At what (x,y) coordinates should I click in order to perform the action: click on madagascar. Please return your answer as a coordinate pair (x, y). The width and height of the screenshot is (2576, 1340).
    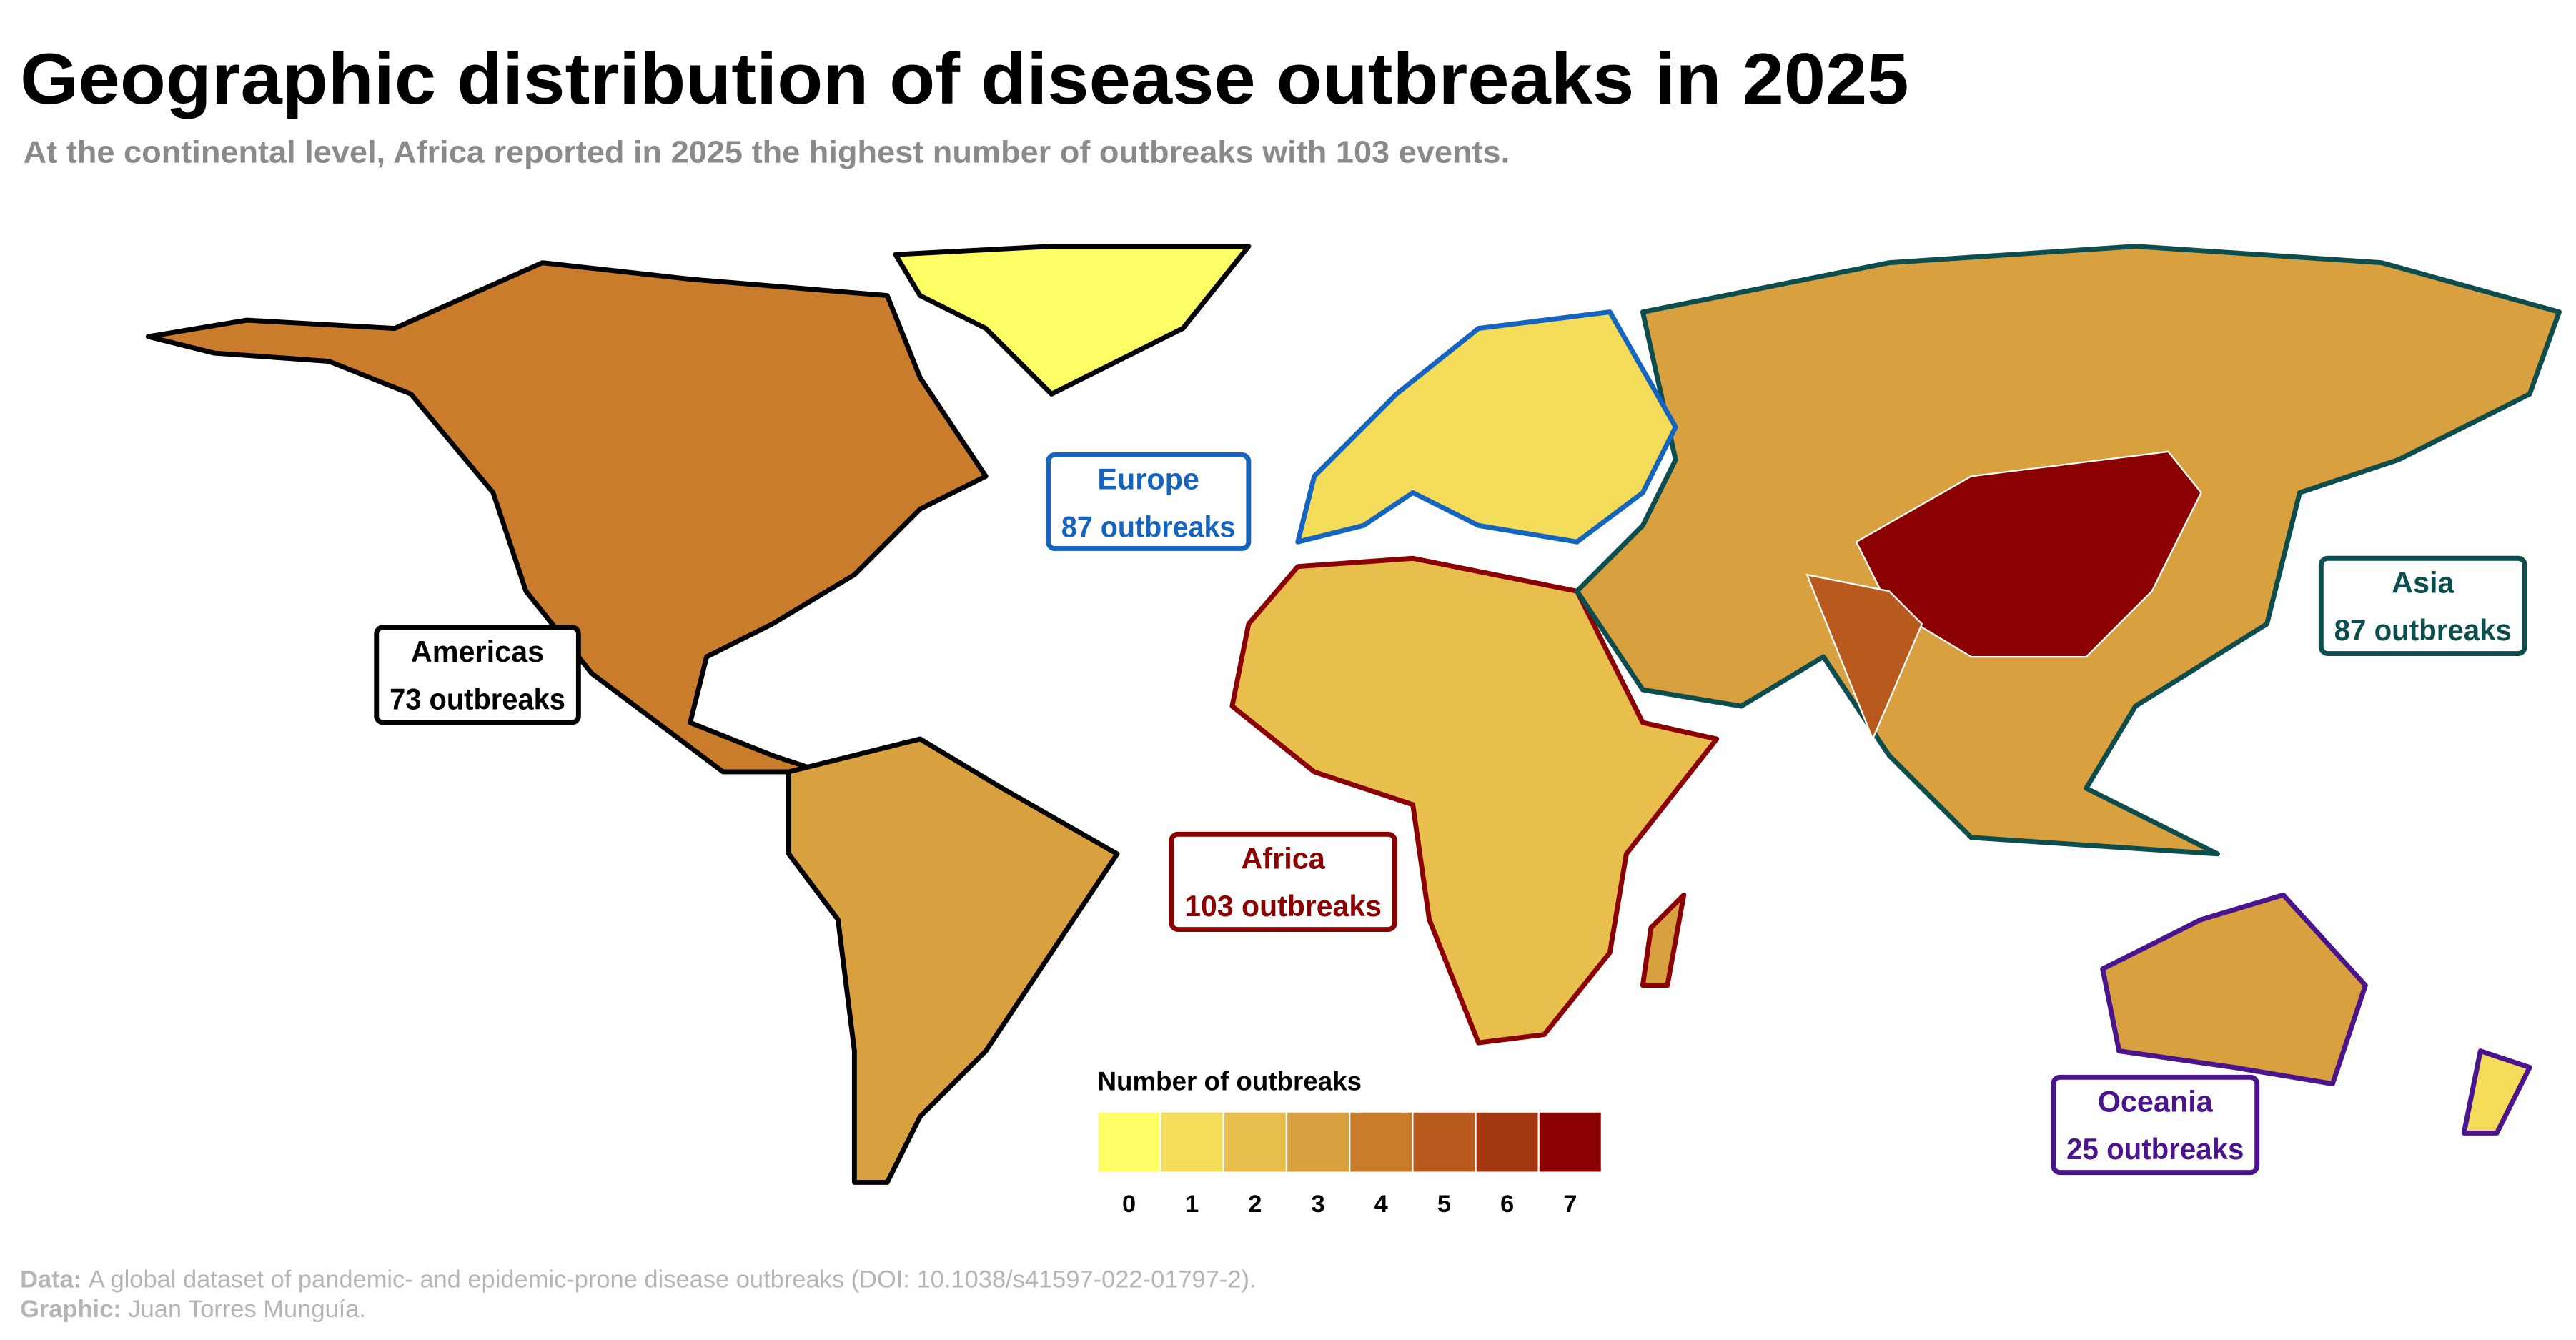
    Looking at the image, I should click on (1664, 940).